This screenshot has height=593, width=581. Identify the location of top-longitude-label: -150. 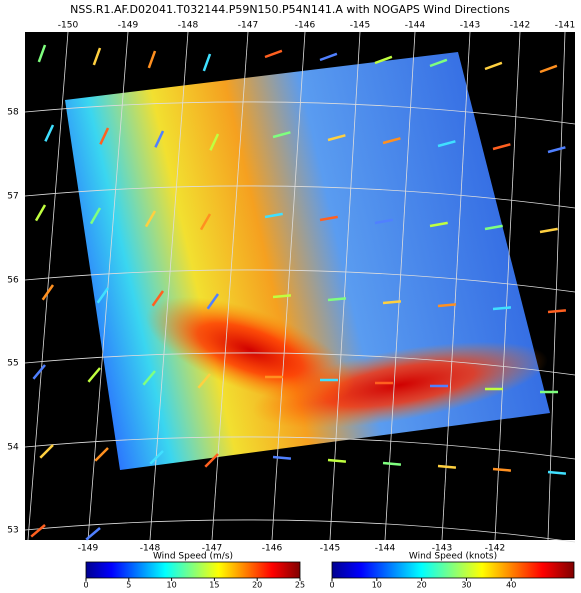
(68, 26).